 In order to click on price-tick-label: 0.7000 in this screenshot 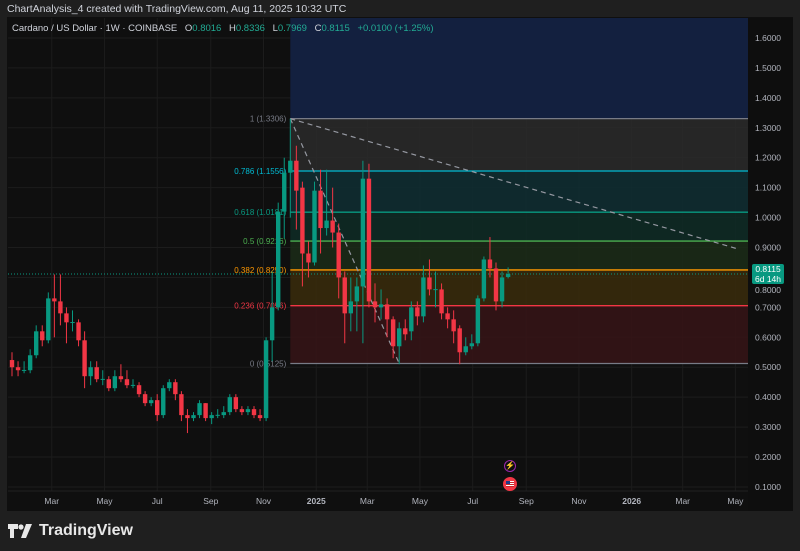, I will do `click(768, 307)`.